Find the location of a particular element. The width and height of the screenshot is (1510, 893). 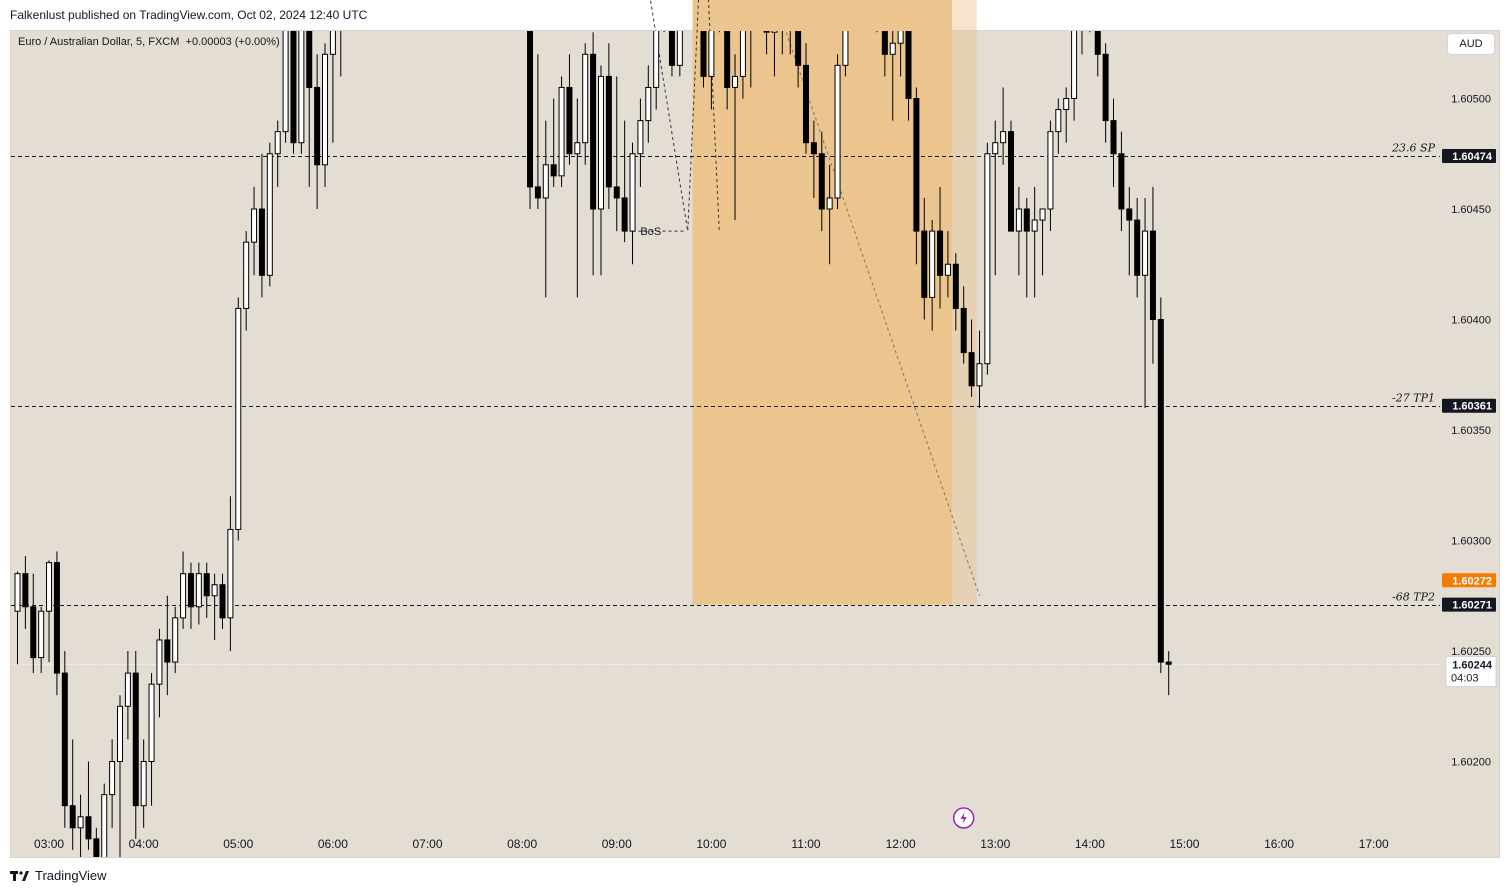

level-label: -27 TP1 is located at coordinates (1413, 398).